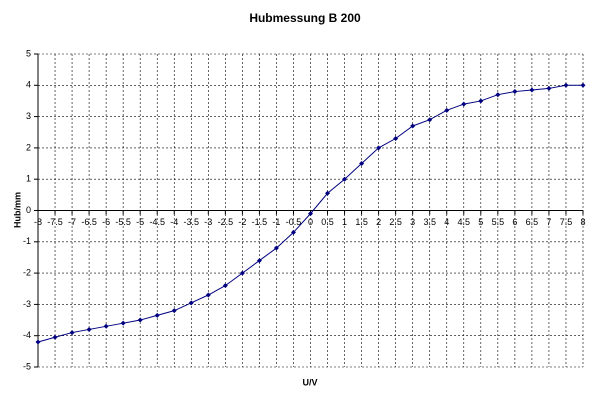 Image resolution: width=600 pixels, height=400 pixels. Describe the element at coordinates (498, 222) in the screenshot. I see `x-tick-label: 5.5` at that location.